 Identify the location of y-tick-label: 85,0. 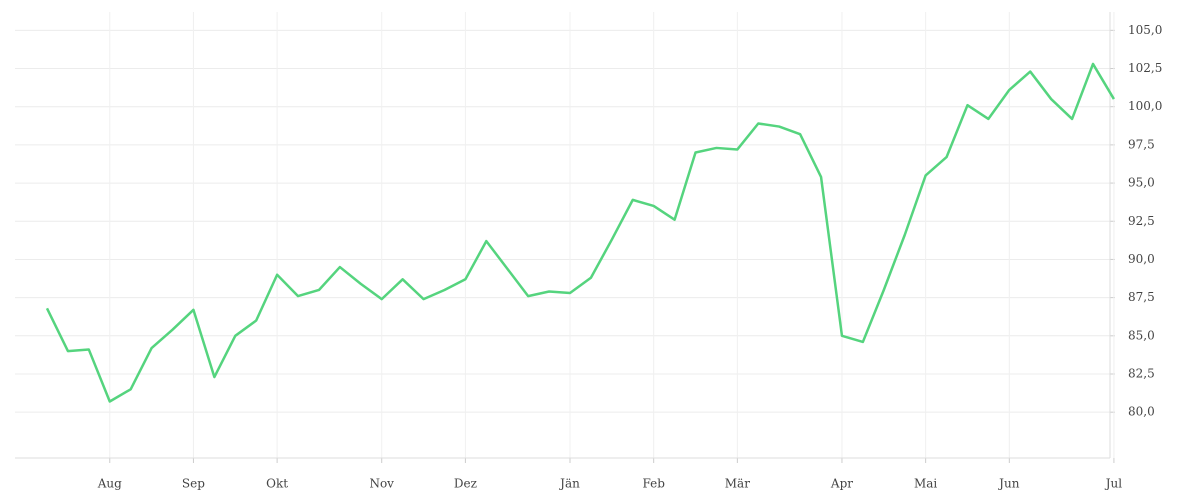
(1141, 335).